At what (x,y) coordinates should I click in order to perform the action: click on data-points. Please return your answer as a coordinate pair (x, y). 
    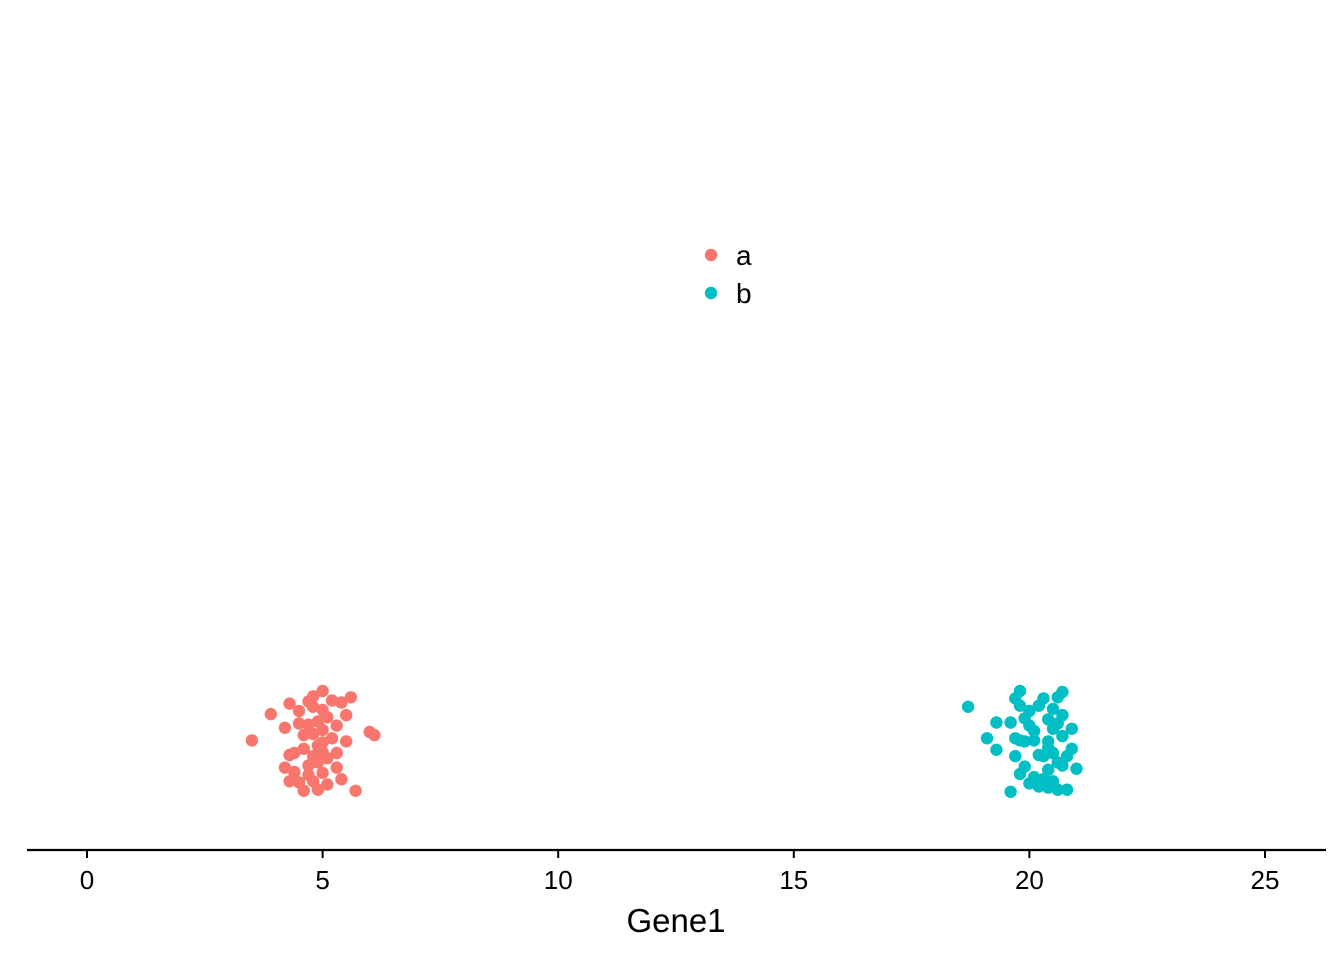
    Looking at the image, I should click on (664, 741).